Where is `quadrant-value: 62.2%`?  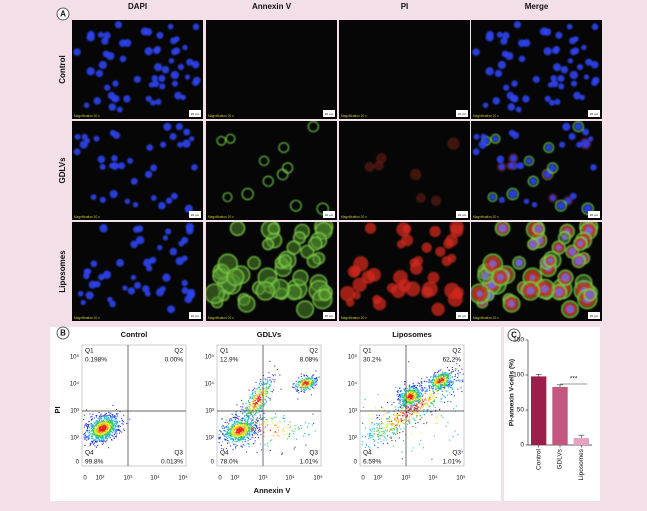 quadrant-value: 62.2% is located at coordinates (452, 360).